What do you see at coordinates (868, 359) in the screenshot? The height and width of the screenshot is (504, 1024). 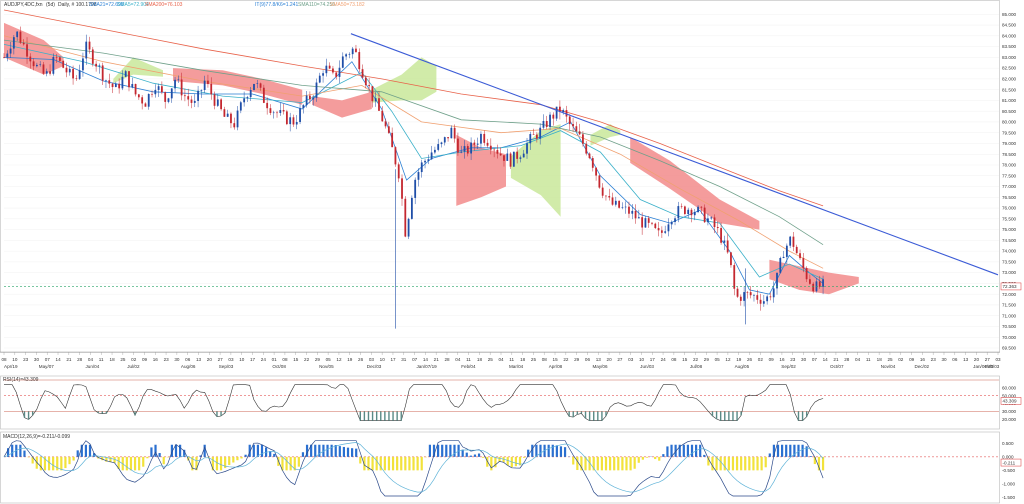 I see `x-day-label: 11` at bounding box center [868, 359].